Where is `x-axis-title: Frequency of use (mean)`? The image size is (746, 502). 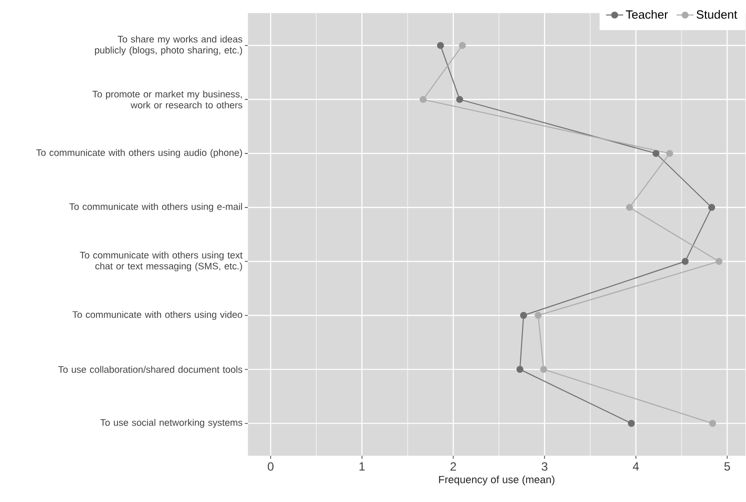 x-axis-title: Frequency of use (mean) is located at coordinates (496, 481).